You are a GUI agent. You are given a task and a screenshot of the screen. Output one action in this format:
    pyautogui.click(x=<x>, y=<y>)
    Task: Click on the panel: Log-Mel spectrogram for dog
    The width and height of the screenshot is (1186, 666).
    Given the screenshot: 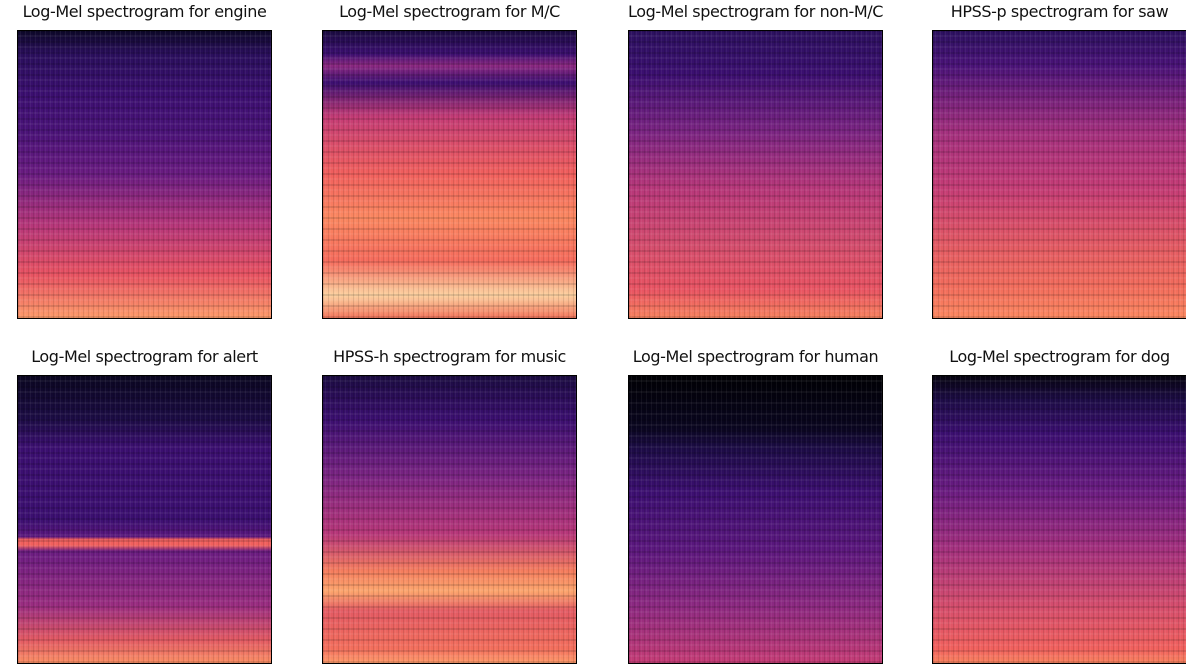 What is the action you would take?
    pyautogui.click(x=1059, y=505)
    